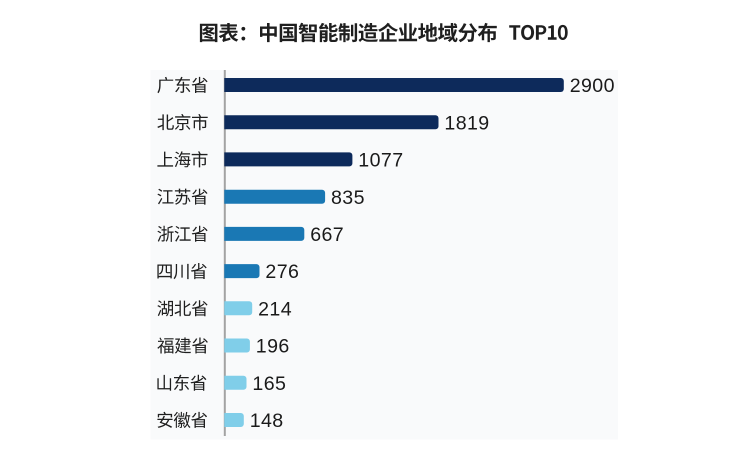 Image resolution: width=743 pixels, height=453 pixels. What do you see at coordinates (282, 272) in the screenshot?
I see `svg-text: 276` at bounding box center [282, 272].